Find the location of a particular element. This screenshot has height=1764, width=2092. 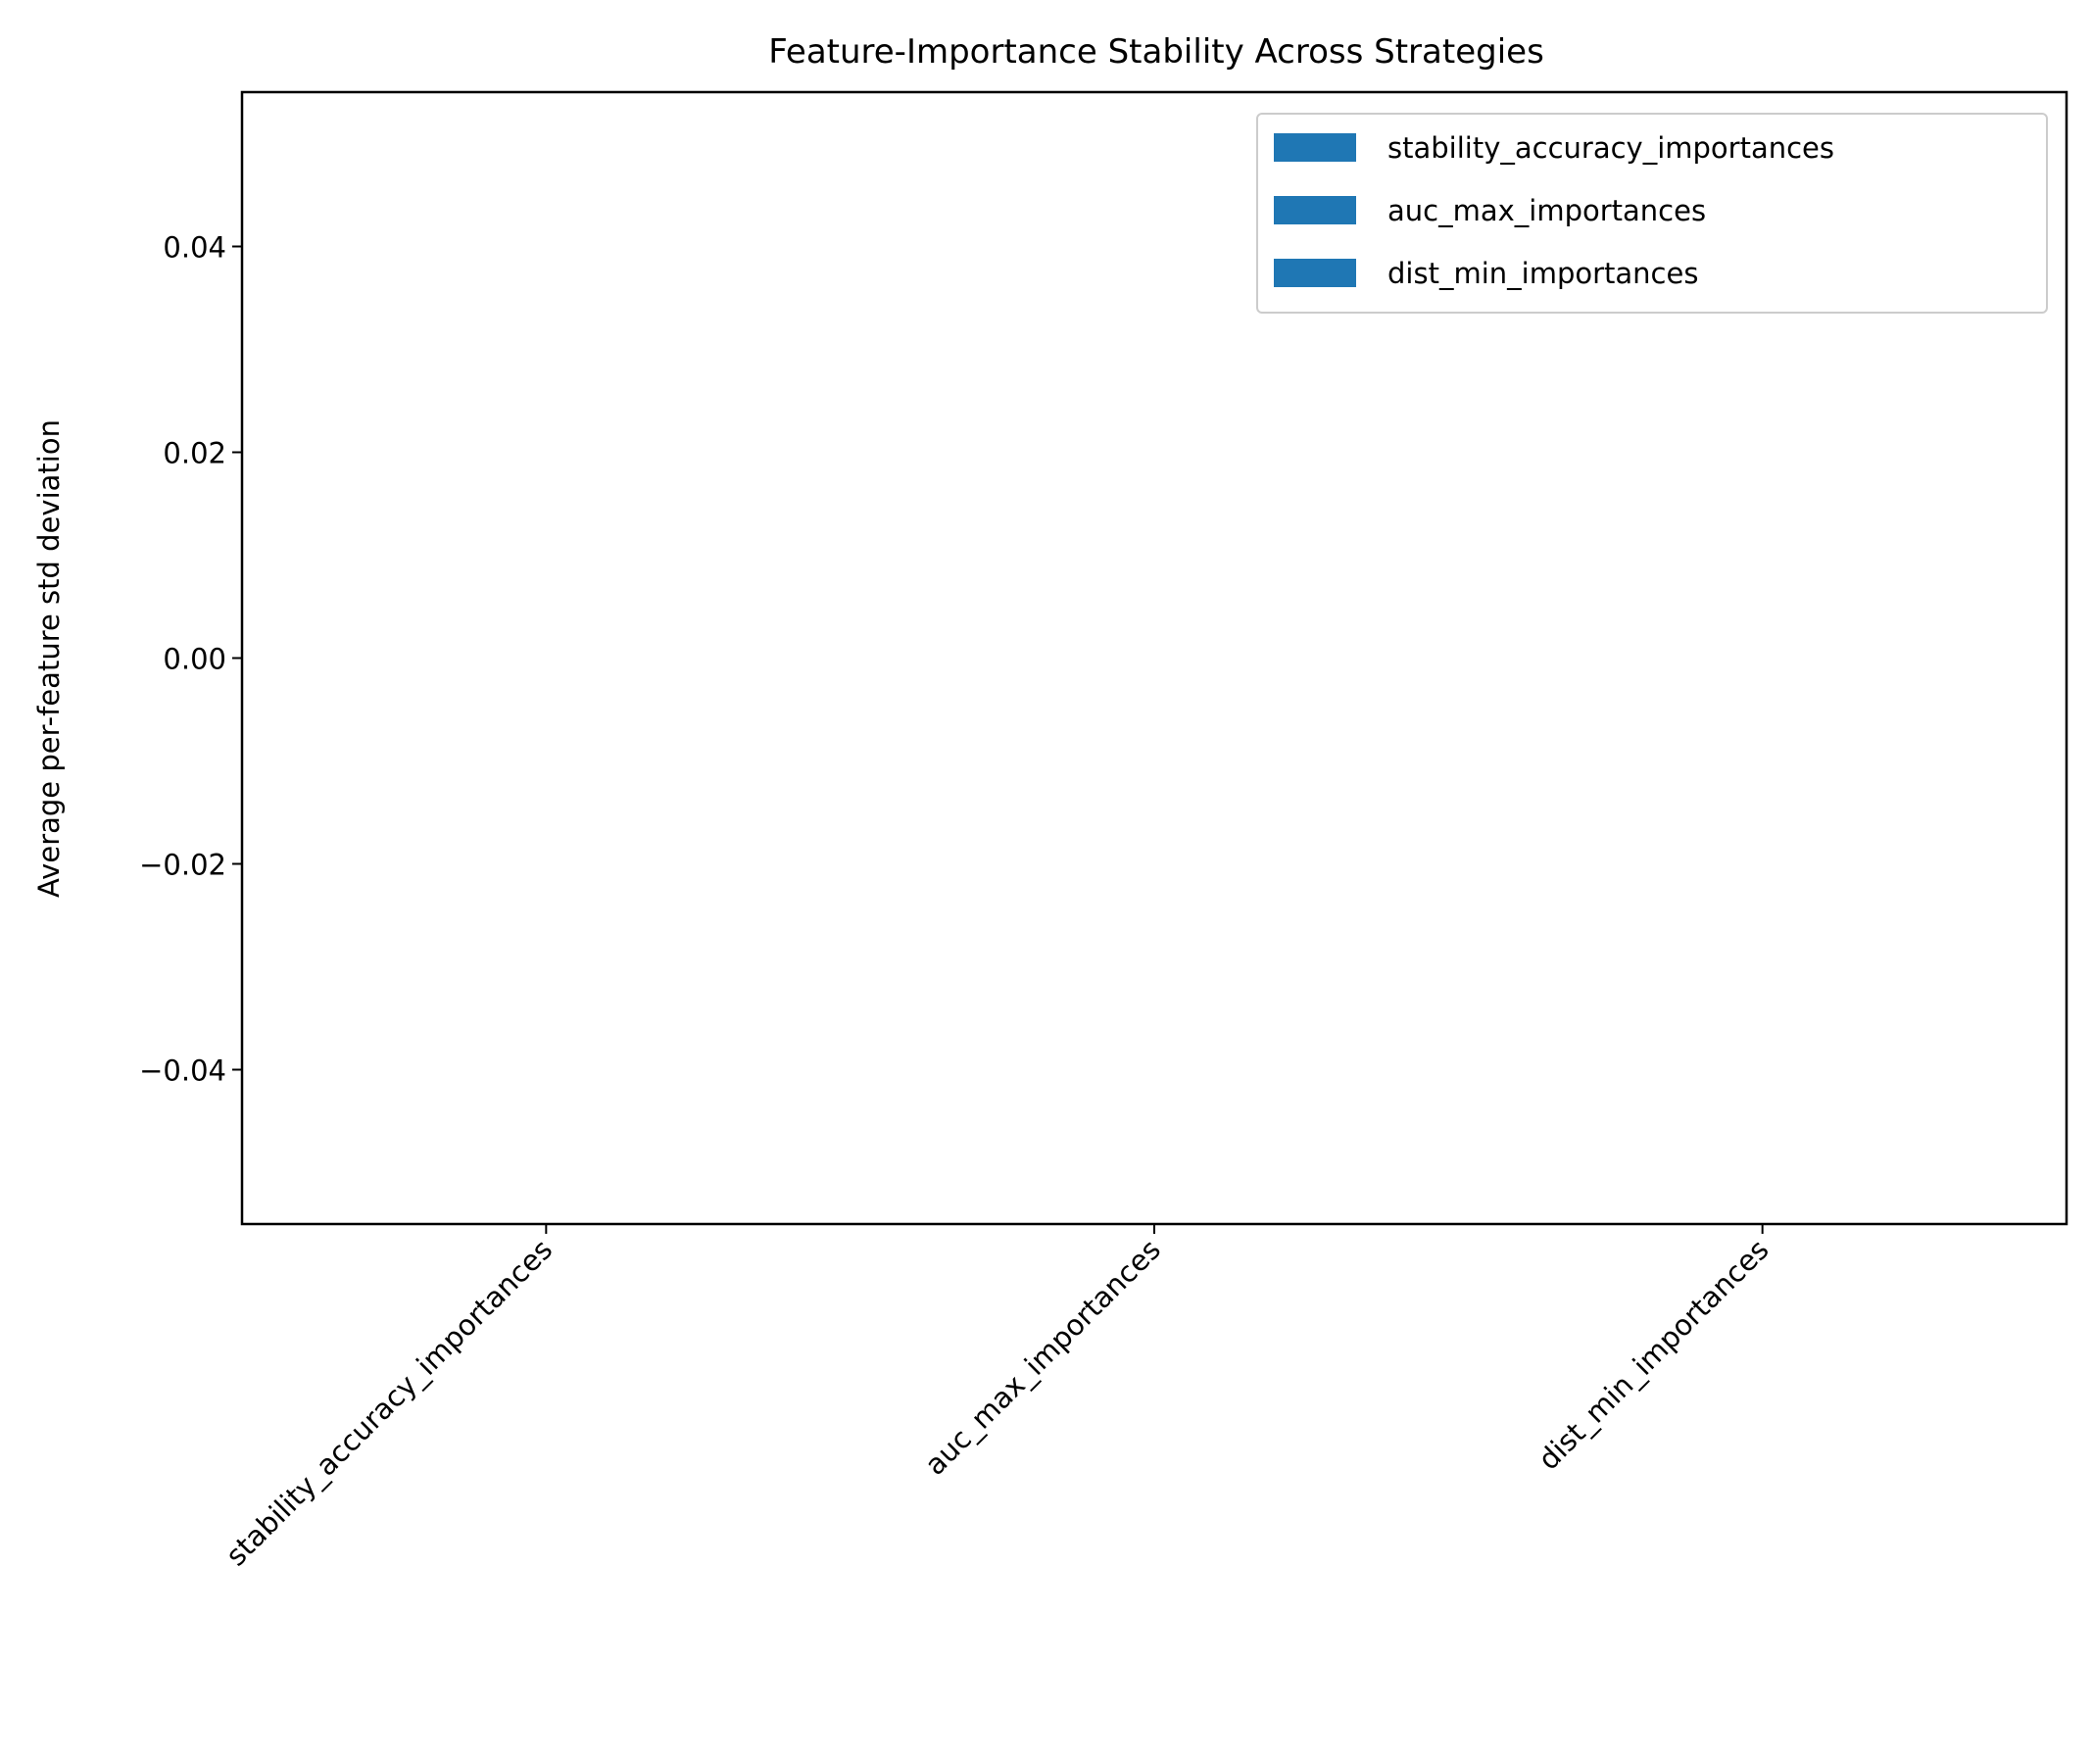

legend-box is located at coordinates (1652, 213).